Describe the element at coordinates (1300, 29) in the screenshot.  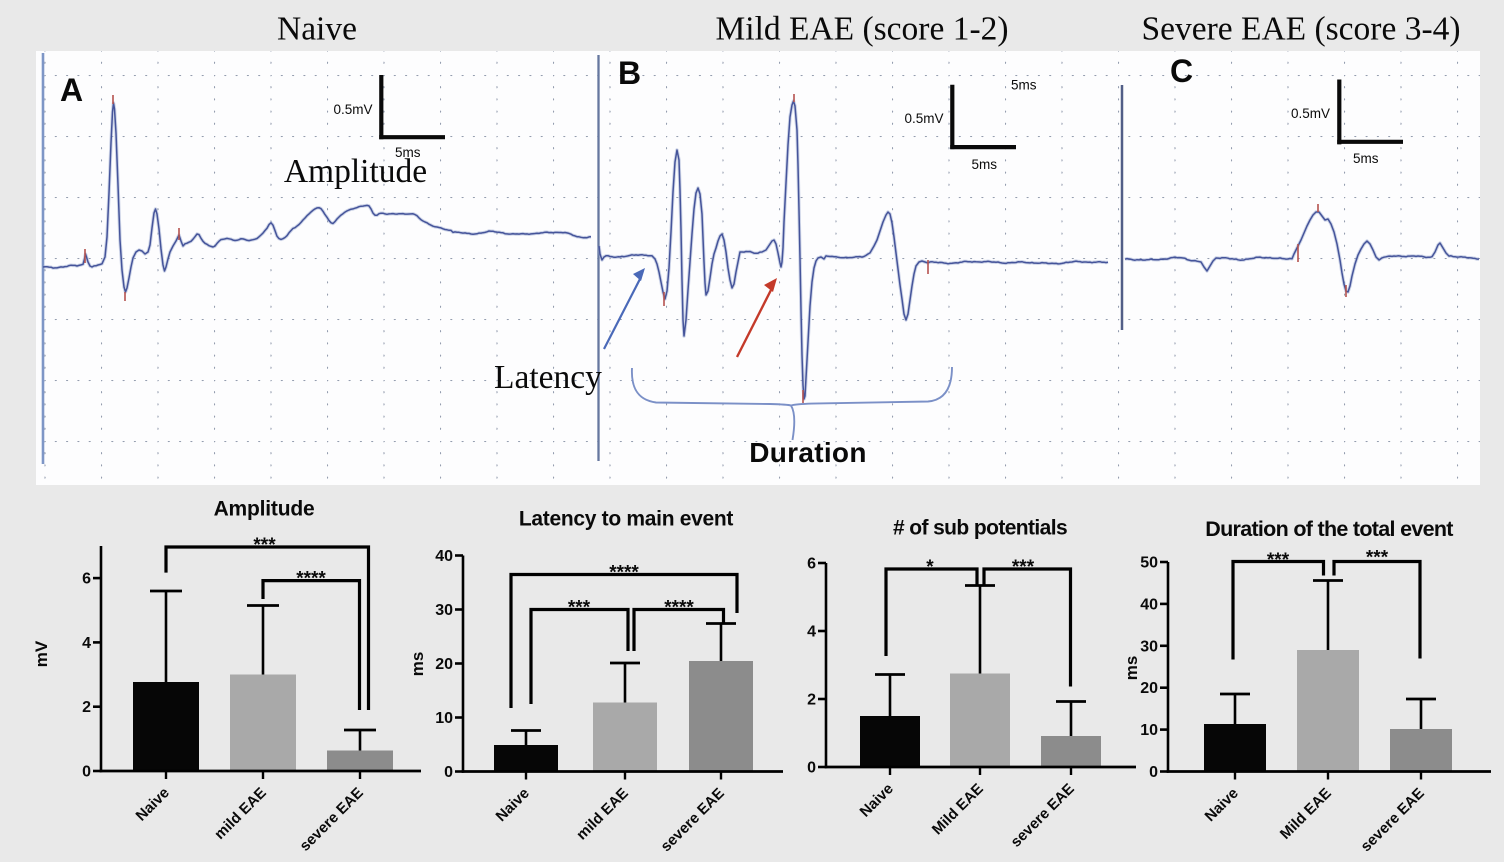
I see `svg-text: Severe EAE (score 3-4)` at that location.